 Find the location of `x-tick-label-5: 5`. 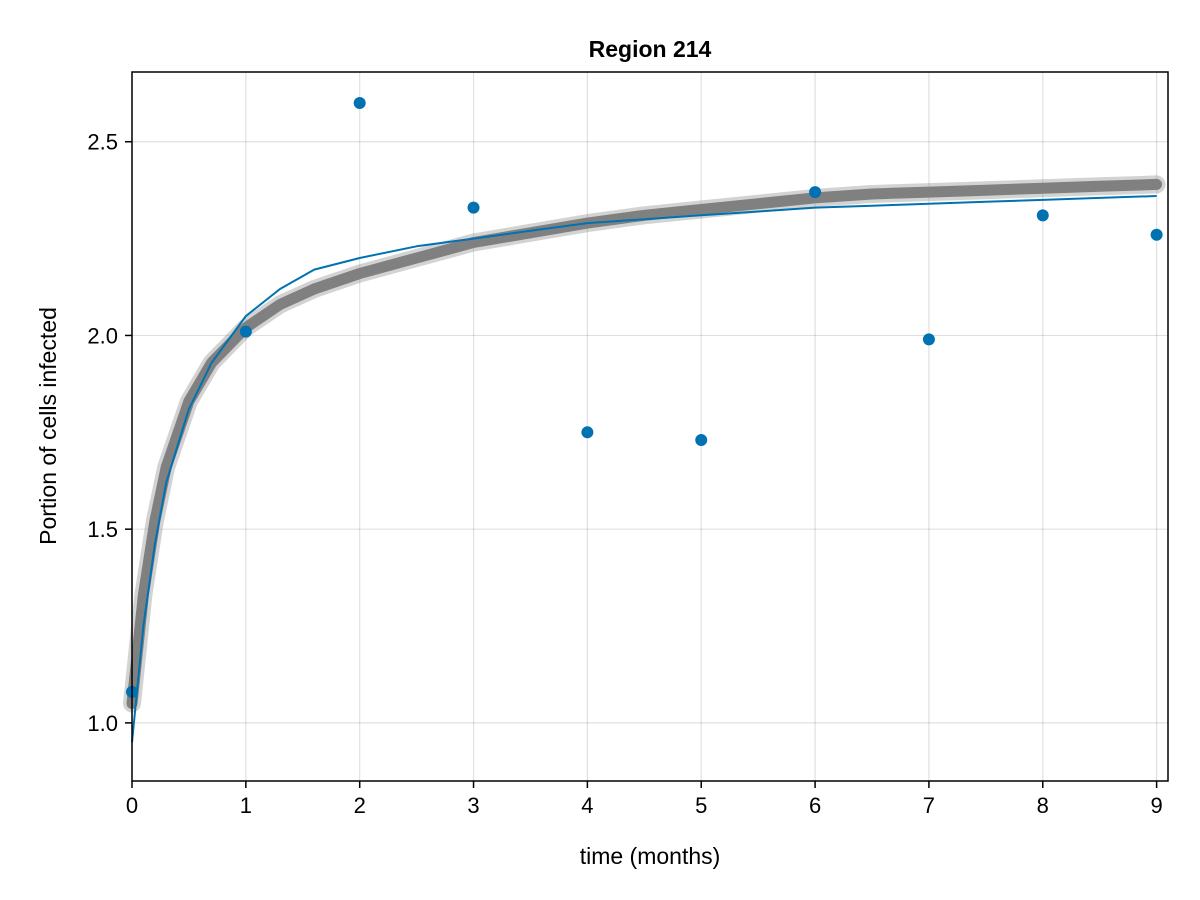

x-tick-label-5: 5 is located at coordinates (701, 805).